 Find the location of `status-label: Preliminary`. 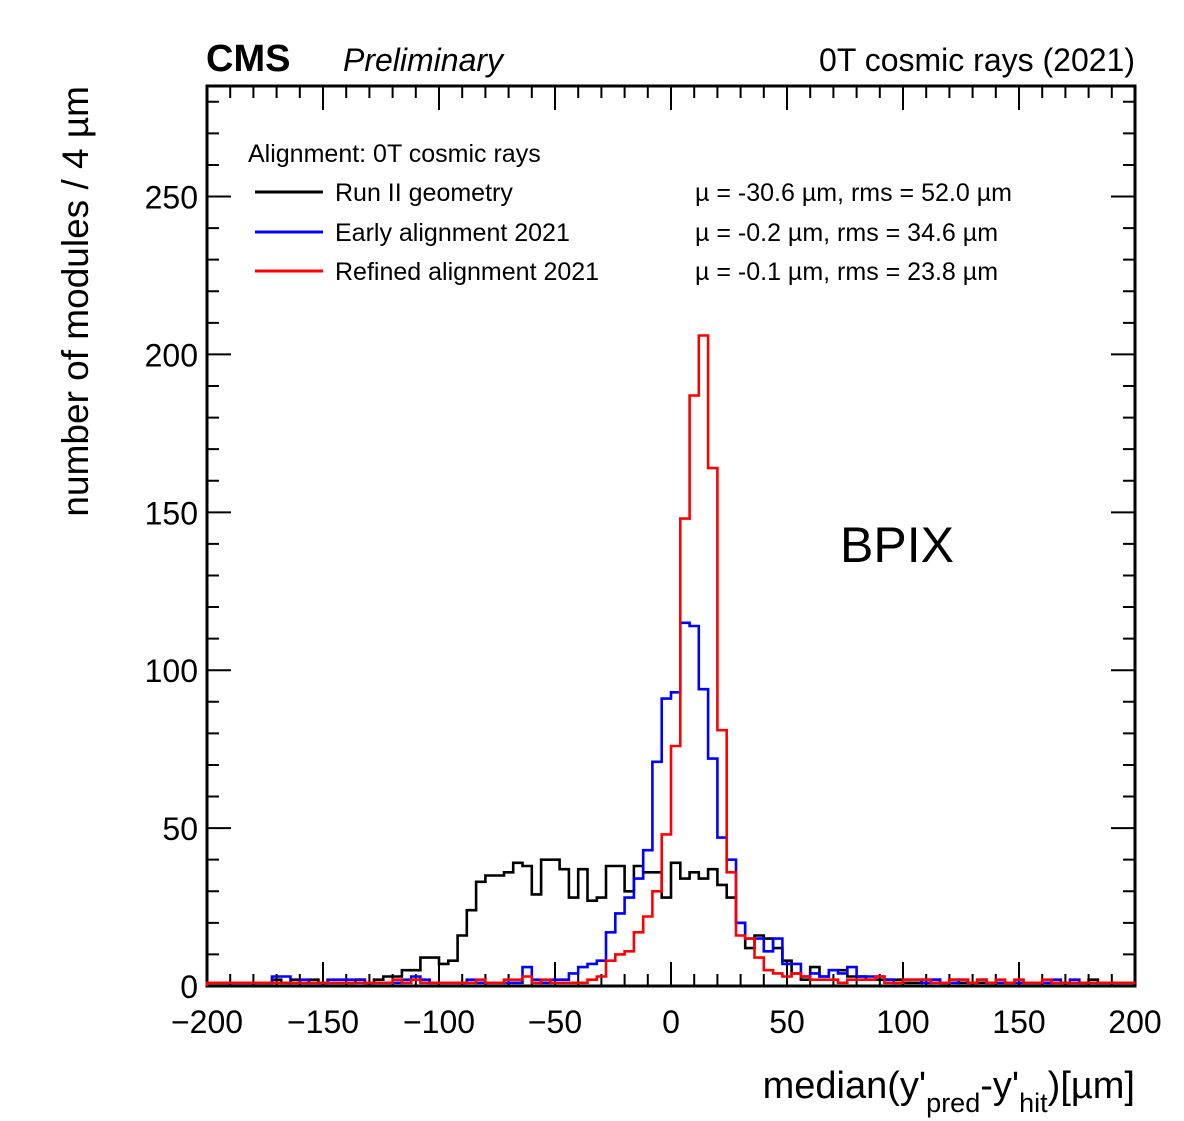

status-label: Preliminary is located at coordinates (424, 60).